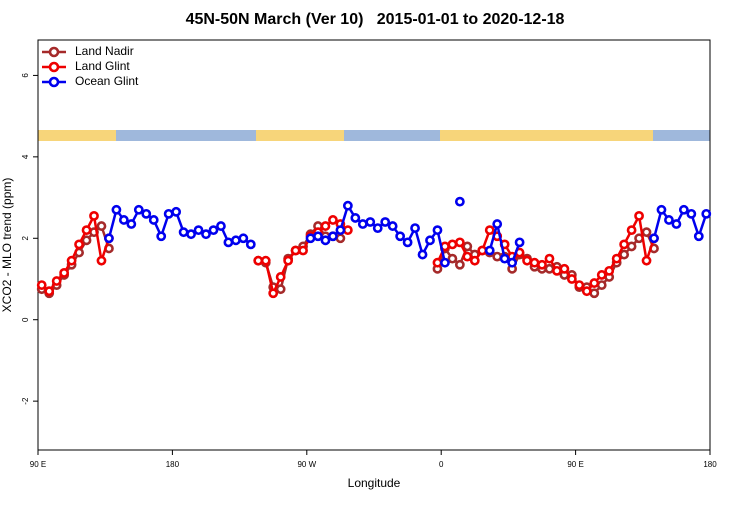  I want to click on x-tick-label: 90 W, so click(306, 464).